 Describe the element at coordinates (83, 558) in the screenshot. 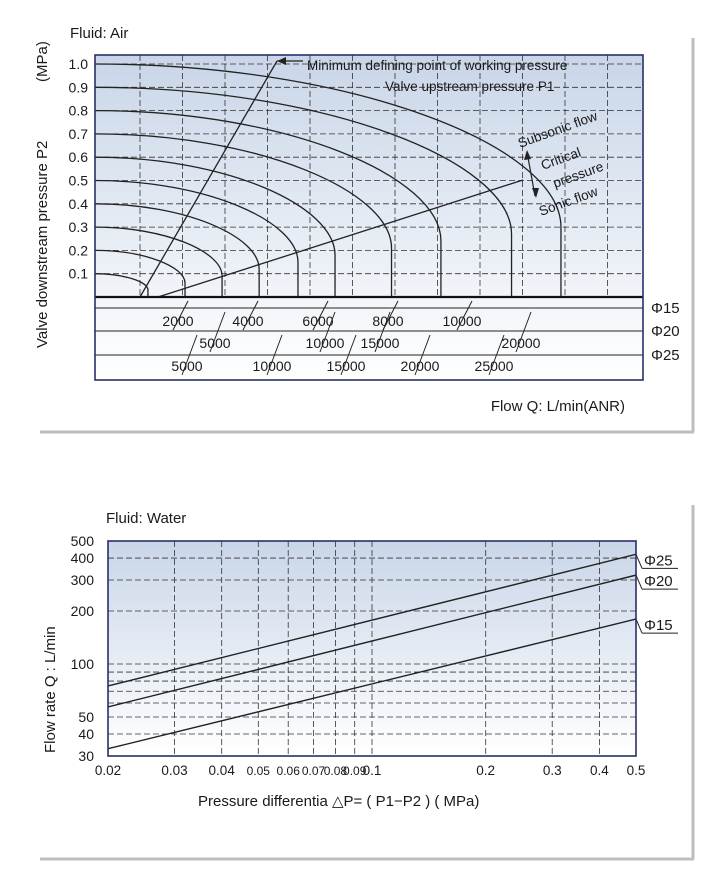

I see `y2-tick-label: 400` at that location.